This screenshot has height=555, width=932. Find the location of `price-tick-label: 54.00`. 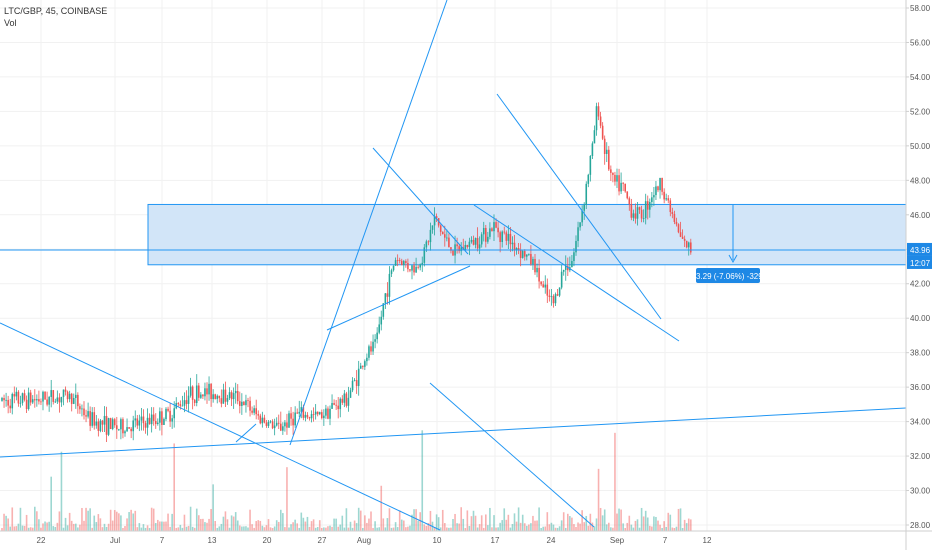

price-tick-label: 54.00 is located at coordinates (920, 77).